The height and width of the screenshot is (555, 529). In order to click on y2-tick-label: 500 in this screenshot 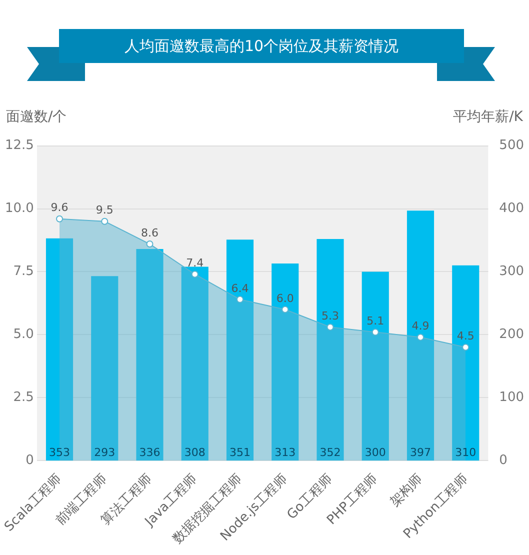, I will do `click(511, 146)`.